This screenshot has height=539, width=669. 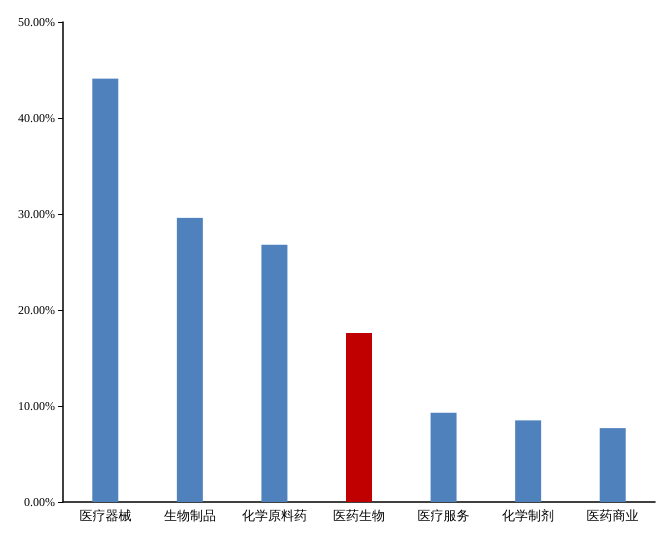 I want to click on x-tick-label: 医疗服务, so click(x=444, y=516).